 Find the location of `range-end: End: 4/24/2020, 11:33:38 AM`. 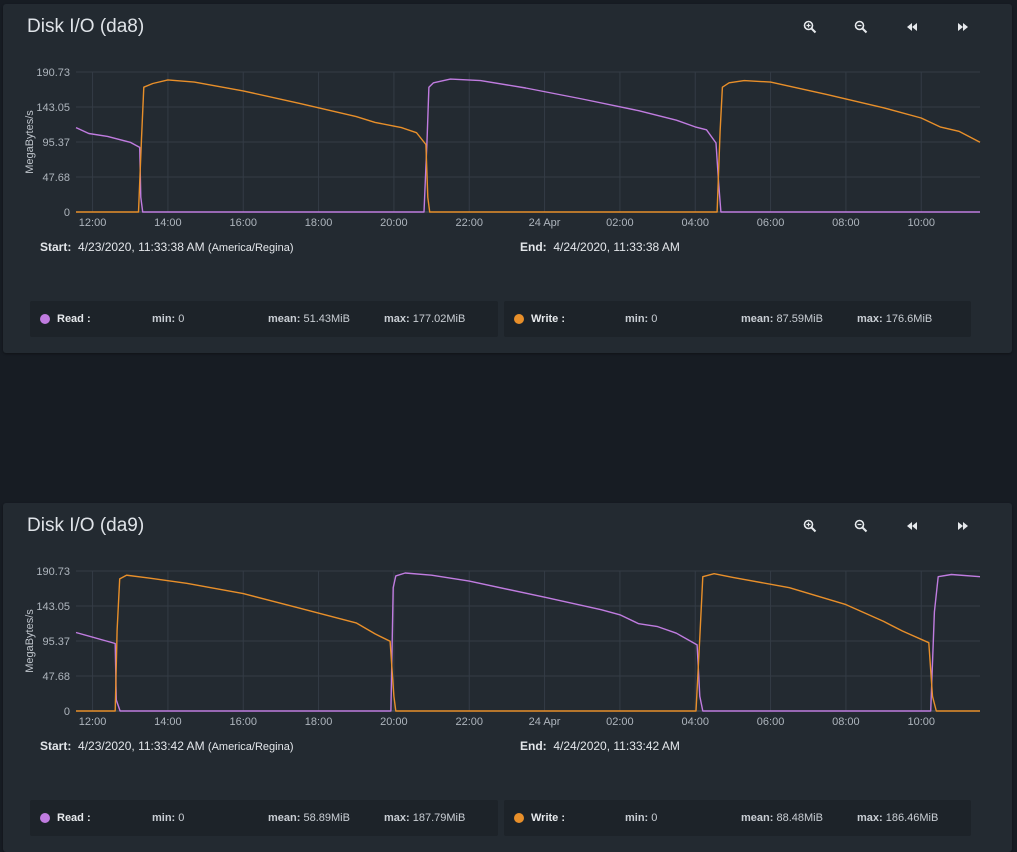

range-end: End: 4/24/2020, 11:33:38 AM is located at coordinates (600, 247).